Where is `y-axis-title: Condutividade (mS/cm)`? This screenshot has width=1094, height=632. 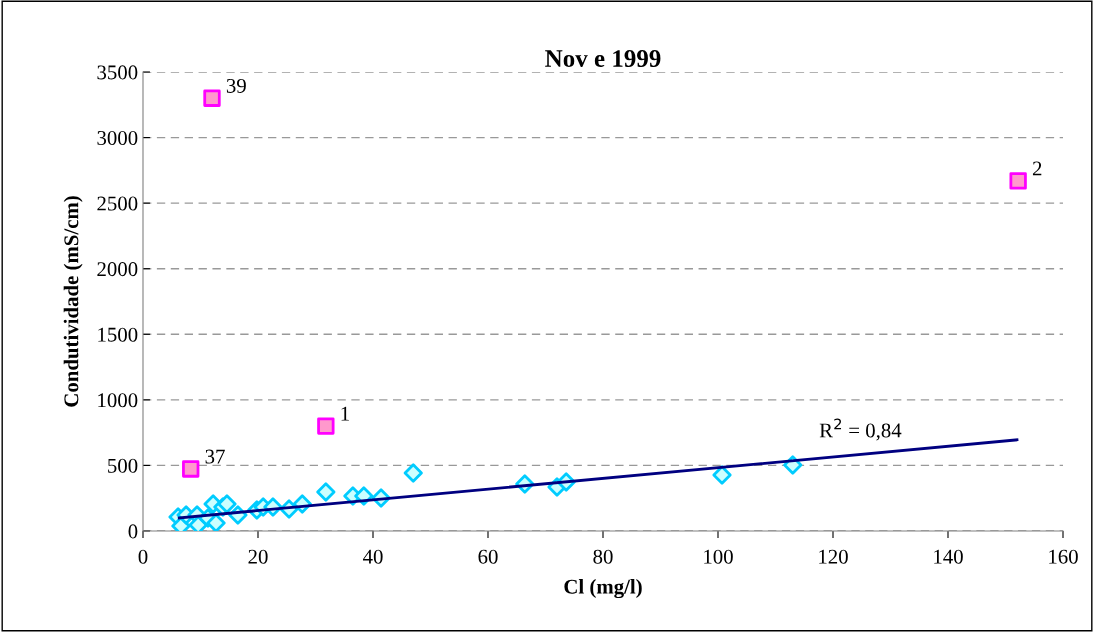
y-axis-title: Condutividade (mS/cm) is located at coordinates (73, 301).